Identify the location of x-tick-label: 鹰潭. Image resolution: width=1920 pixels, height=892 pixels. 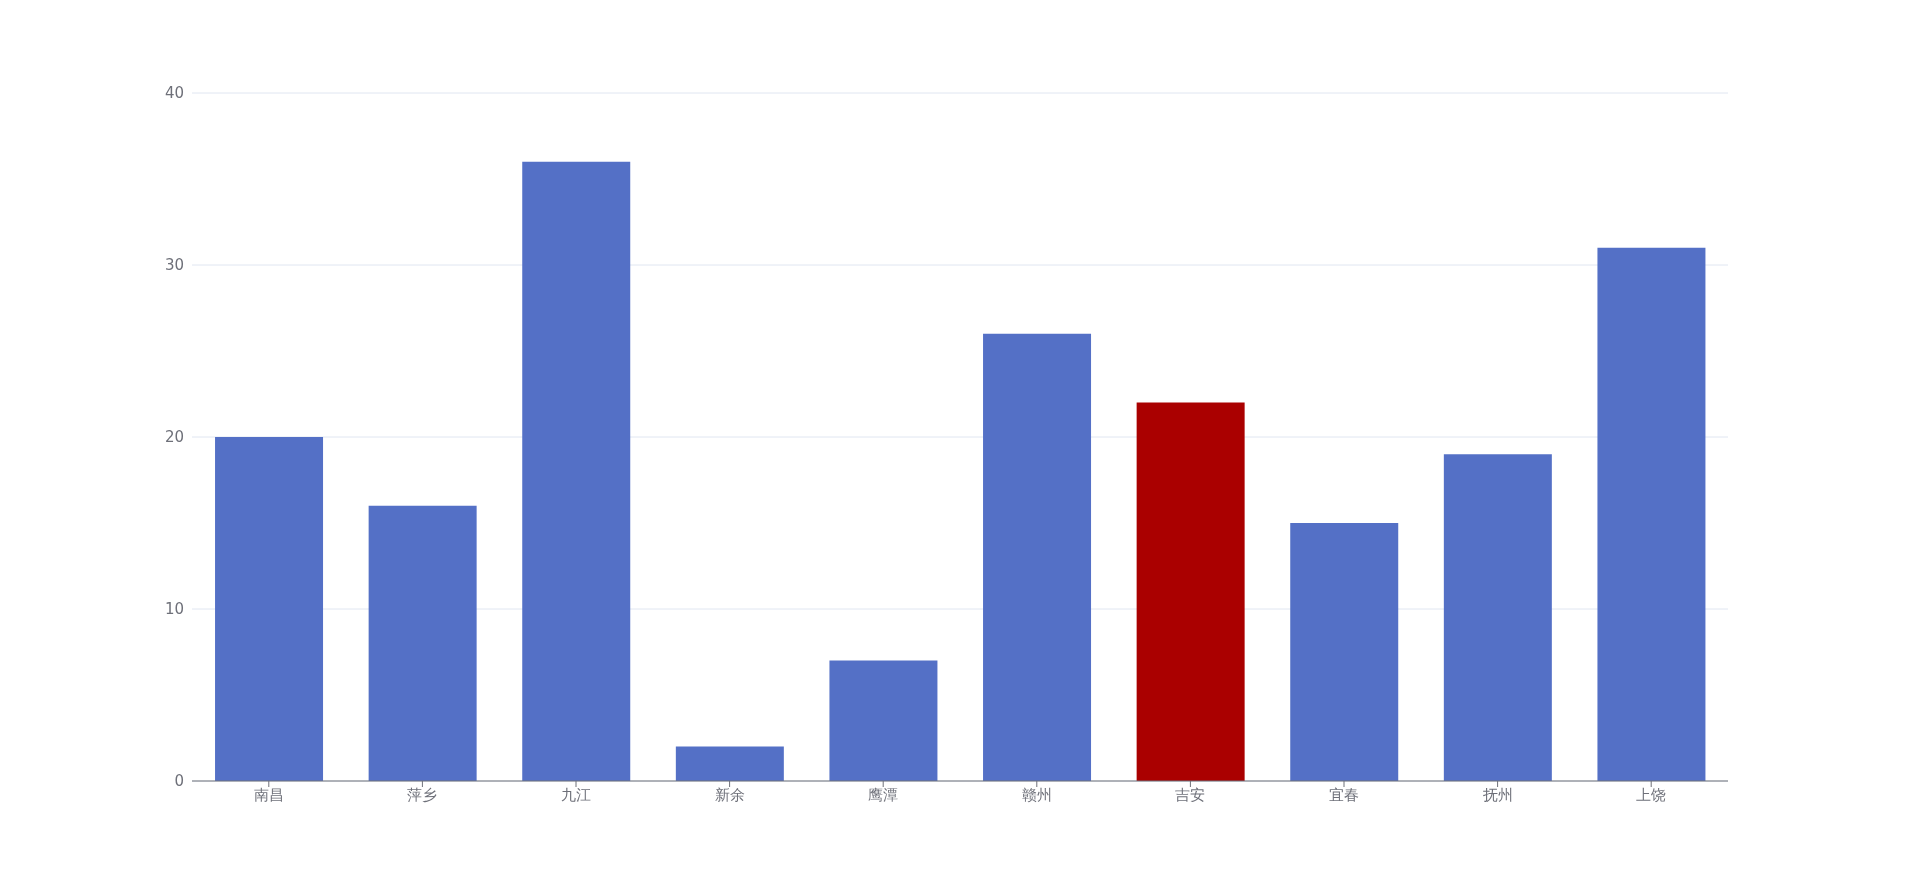
(883, 794).